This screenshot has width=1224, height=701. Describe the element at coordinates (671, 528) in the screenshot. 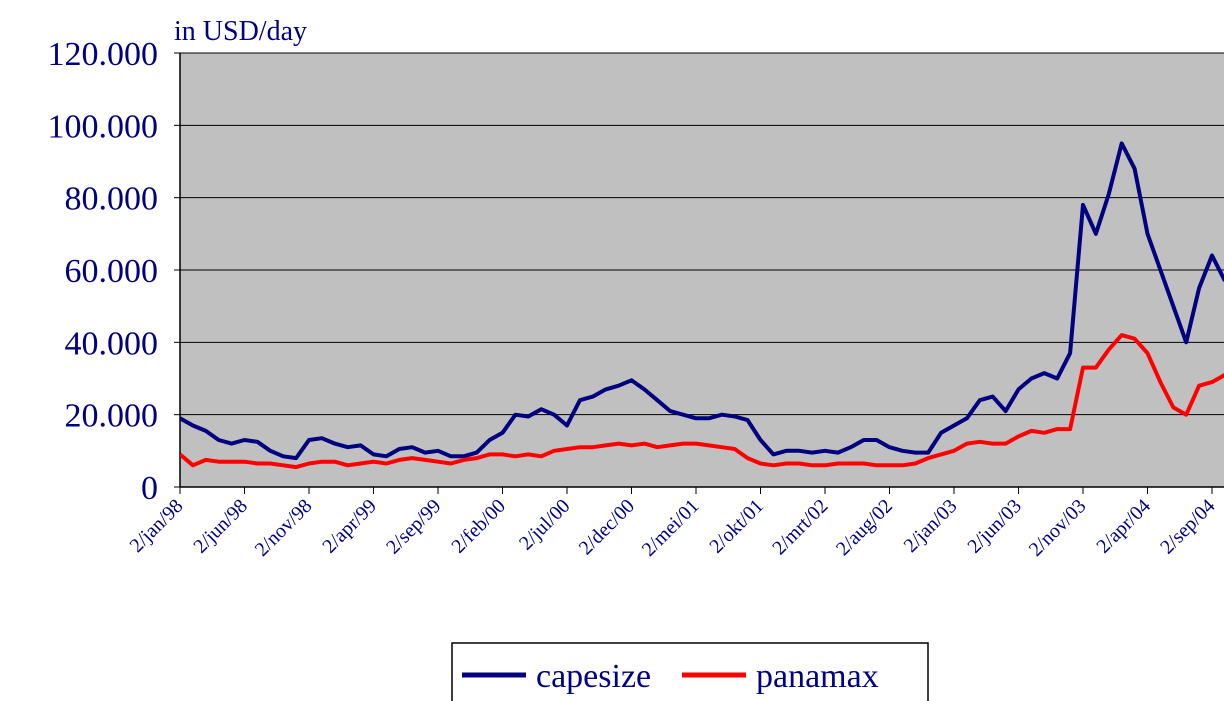

I see `x-tick-label: 2/mei/01` at that location.